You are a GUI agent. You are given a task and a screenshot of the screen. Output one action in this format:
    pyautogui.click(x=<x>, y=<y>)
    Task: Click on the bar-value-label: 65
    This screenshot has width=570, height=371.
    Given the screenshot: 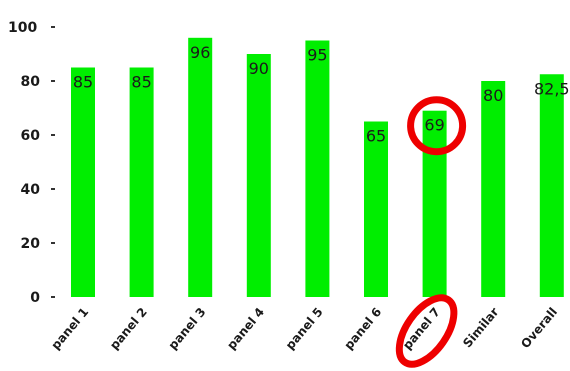 What is the action you would take?
    pyautogui.click(x=376, y=136)
    